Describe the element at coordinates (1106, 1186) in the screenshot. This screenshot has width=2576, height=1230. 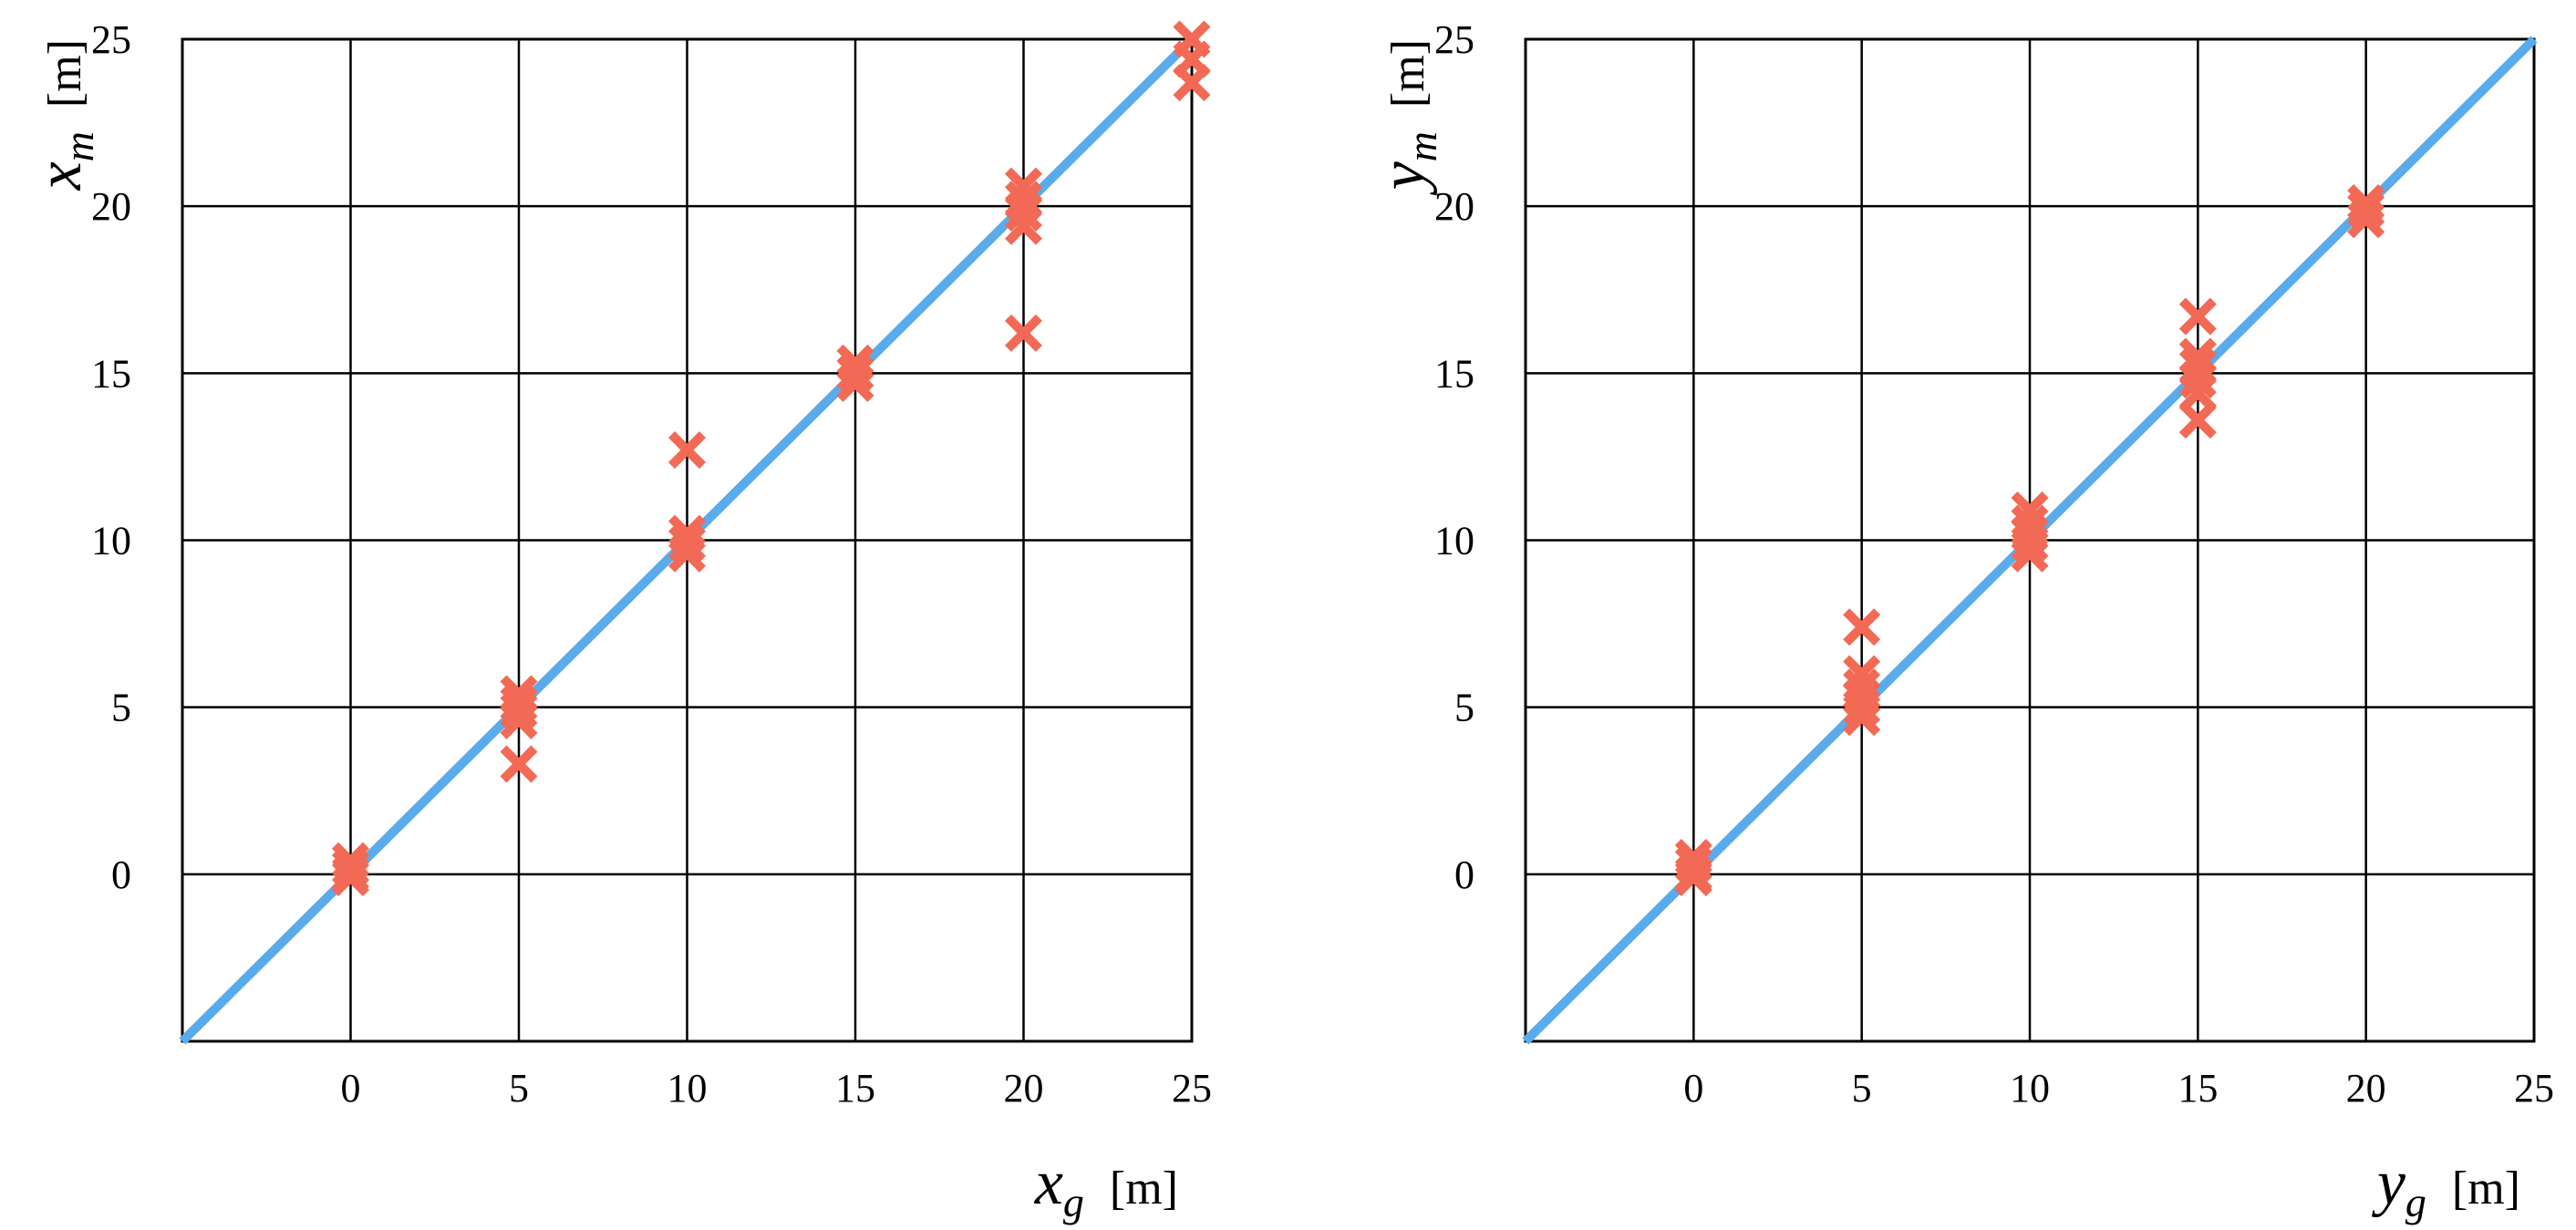
I see `x-axis-label: xg [m]` at that location.